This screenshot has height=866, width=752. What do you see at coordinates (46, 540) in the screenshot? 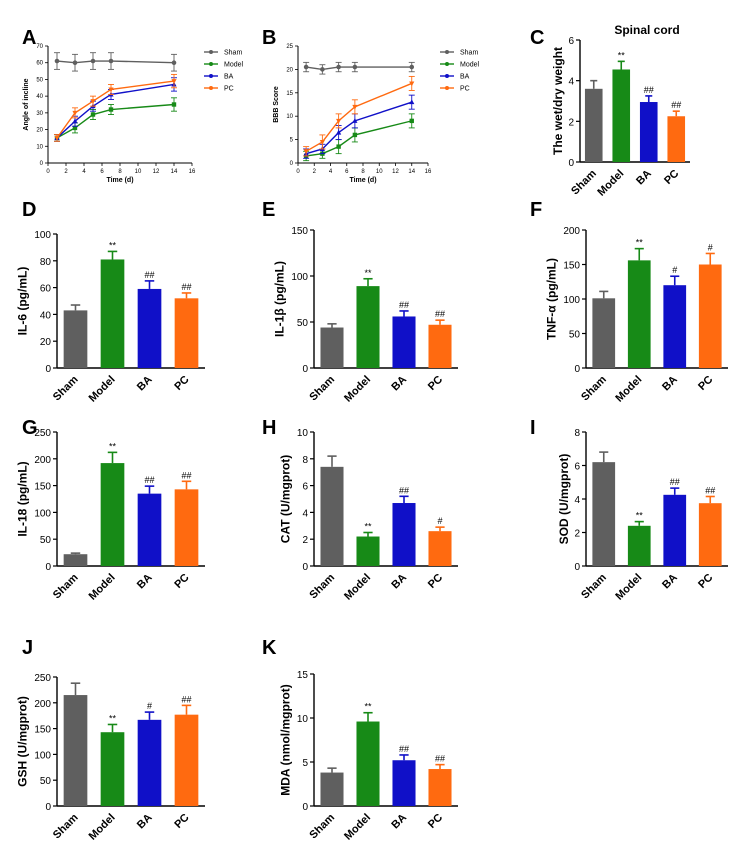
I see `y-tick-label: 50` at bounding box center [46, 540].